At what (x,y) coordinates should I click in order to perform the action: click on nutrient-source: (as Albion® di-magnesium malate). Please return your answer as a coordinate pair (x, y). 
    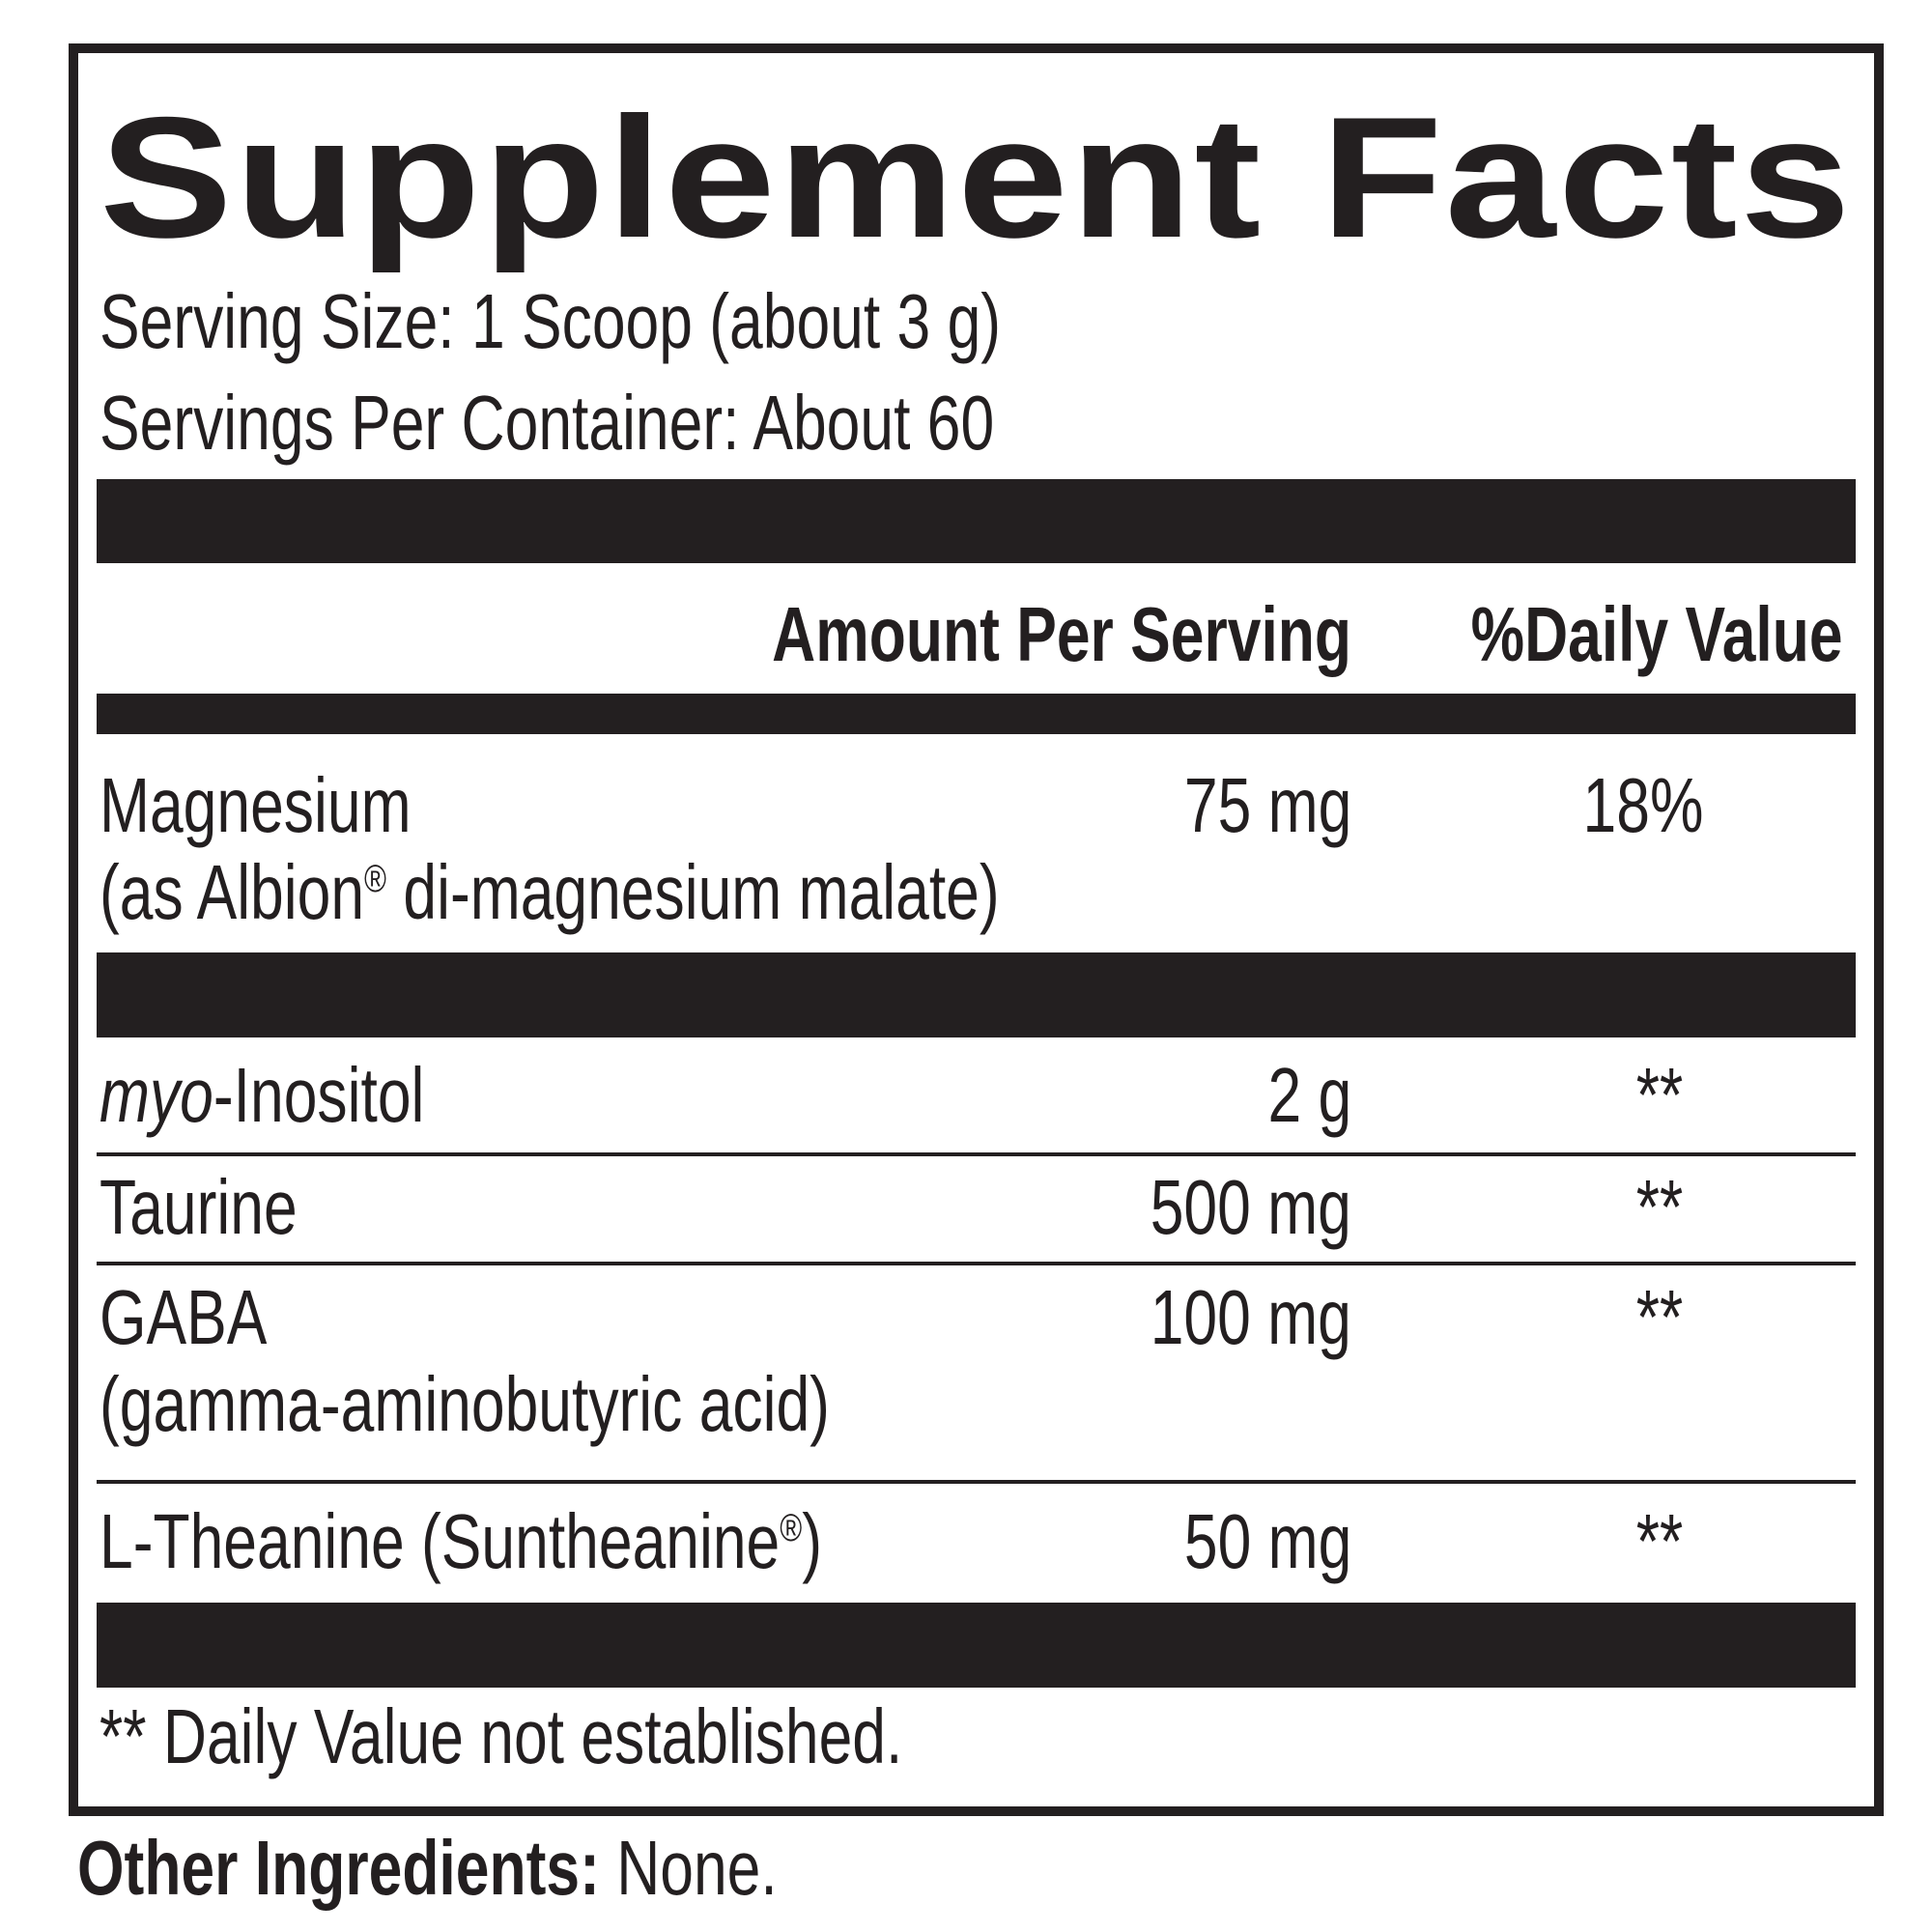
    Looking at the image, I should click on (549, 892).